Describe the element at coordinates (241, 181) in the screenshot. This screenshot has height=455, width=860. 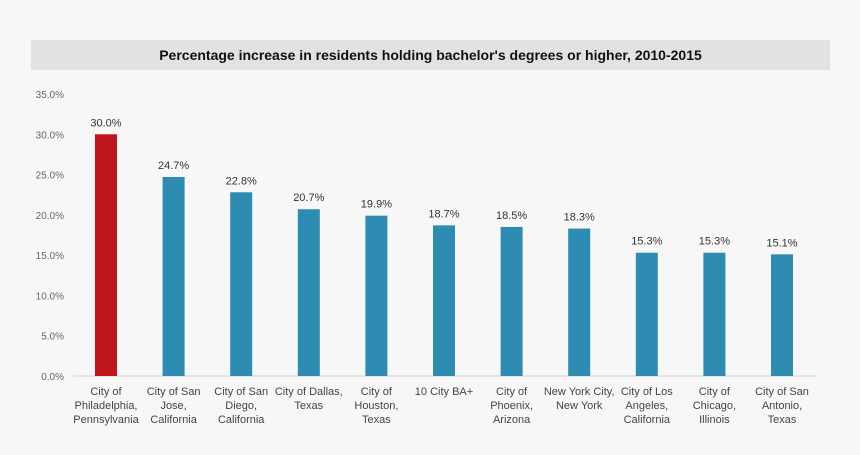
I see `data-label: 22.8%` at that location.